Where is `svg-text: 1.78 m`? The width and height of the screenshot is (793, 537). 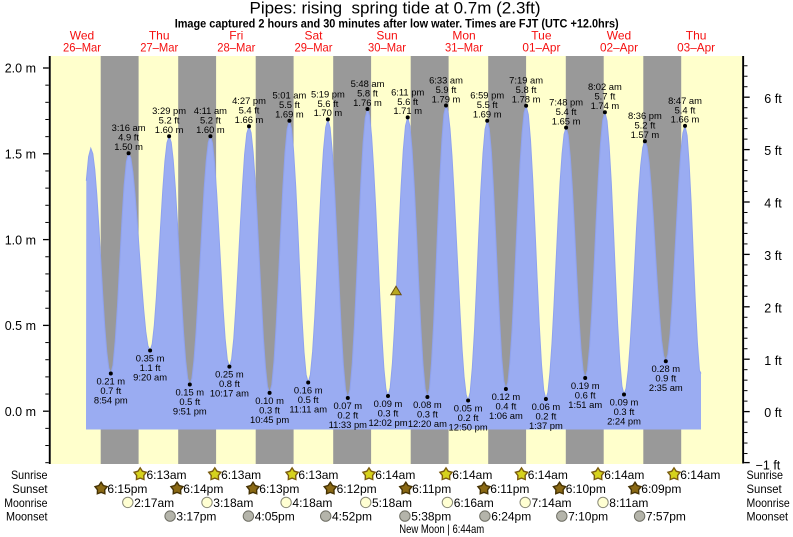 svg-text: 1.78 m is located at coordinates (526, 99).